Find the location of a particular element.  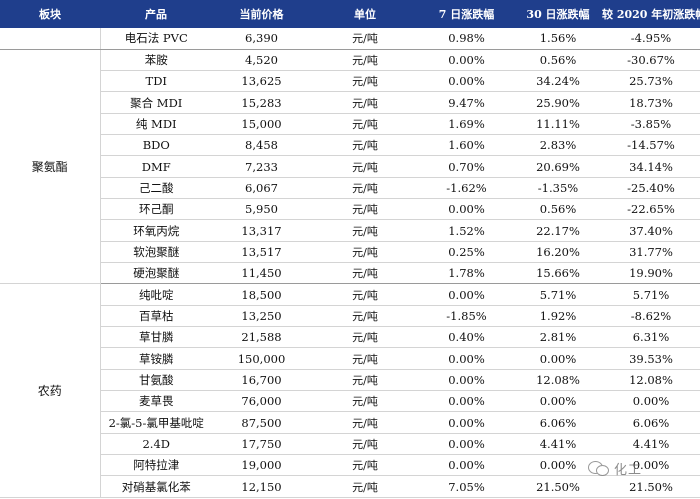

cell-price: 16,700 is located at coordinates (261, 380).